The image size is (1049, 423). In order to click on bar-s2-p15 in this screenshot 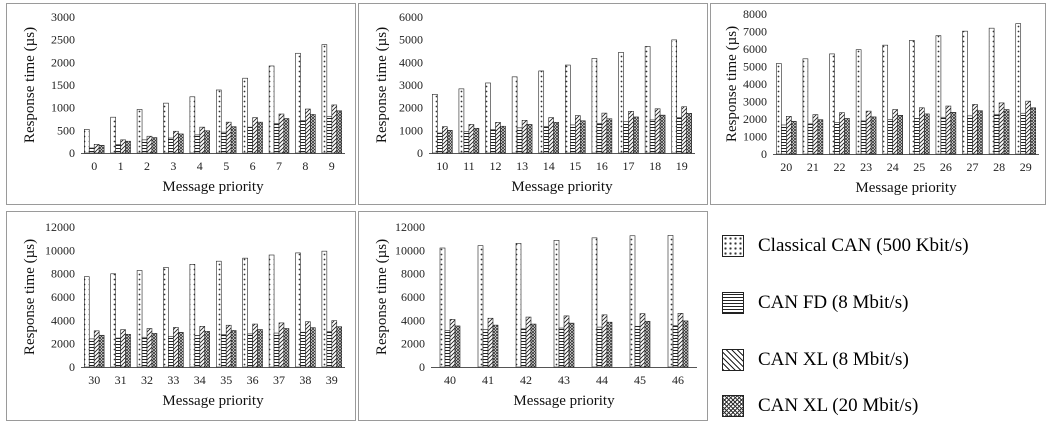, I will do `click(573, 139)`.